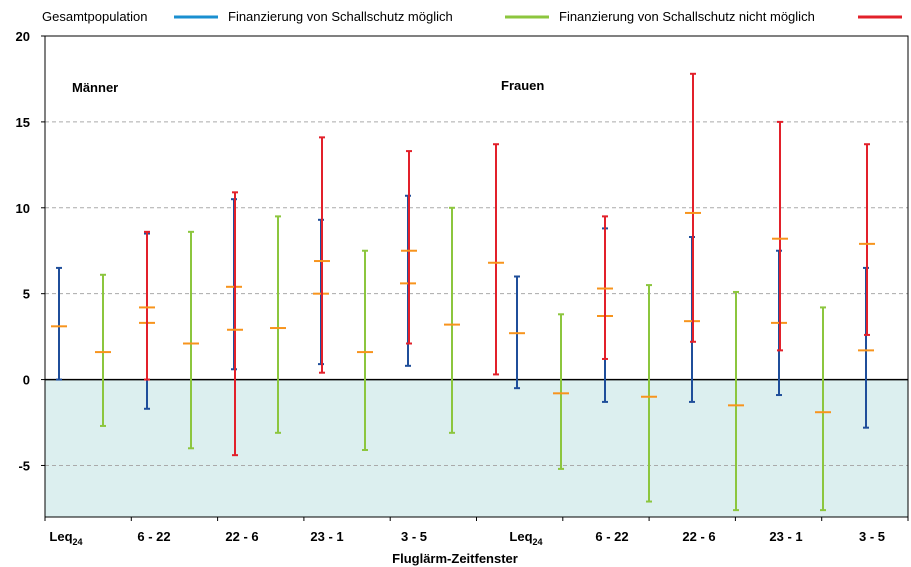 The width and height of the screenshot is (911, 567). Describe the element at coordinates (95, 16) in the screenshot. I see `legend-label-gesamtpopulation: Gesamtpopulation` at that location.